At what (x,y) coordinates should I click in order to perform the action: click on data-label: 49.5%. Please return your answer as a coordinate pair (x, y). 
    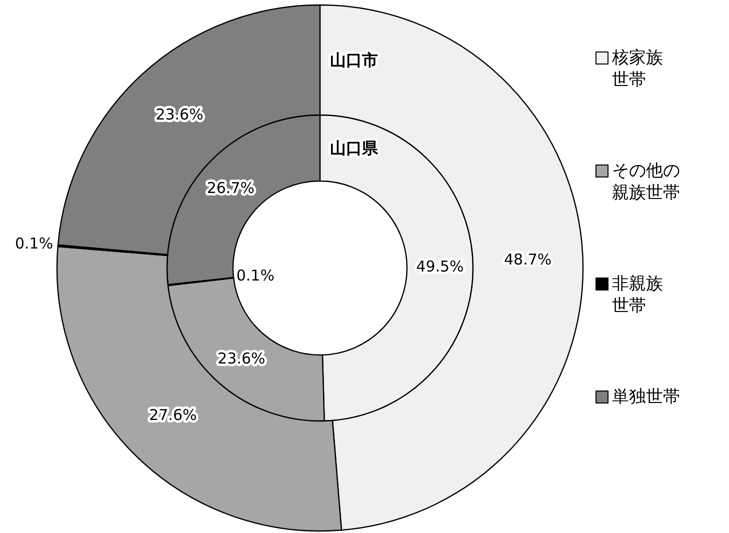
    Looking at the image, I should click on (440, 266).